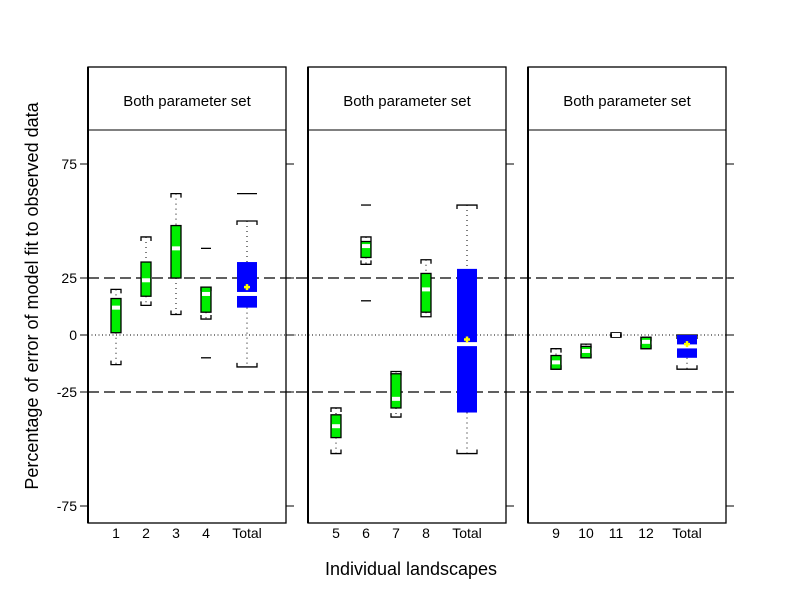 The width and height of the screenshot is (792, 611). I want to click on box-2: 2, so click(146, 388).